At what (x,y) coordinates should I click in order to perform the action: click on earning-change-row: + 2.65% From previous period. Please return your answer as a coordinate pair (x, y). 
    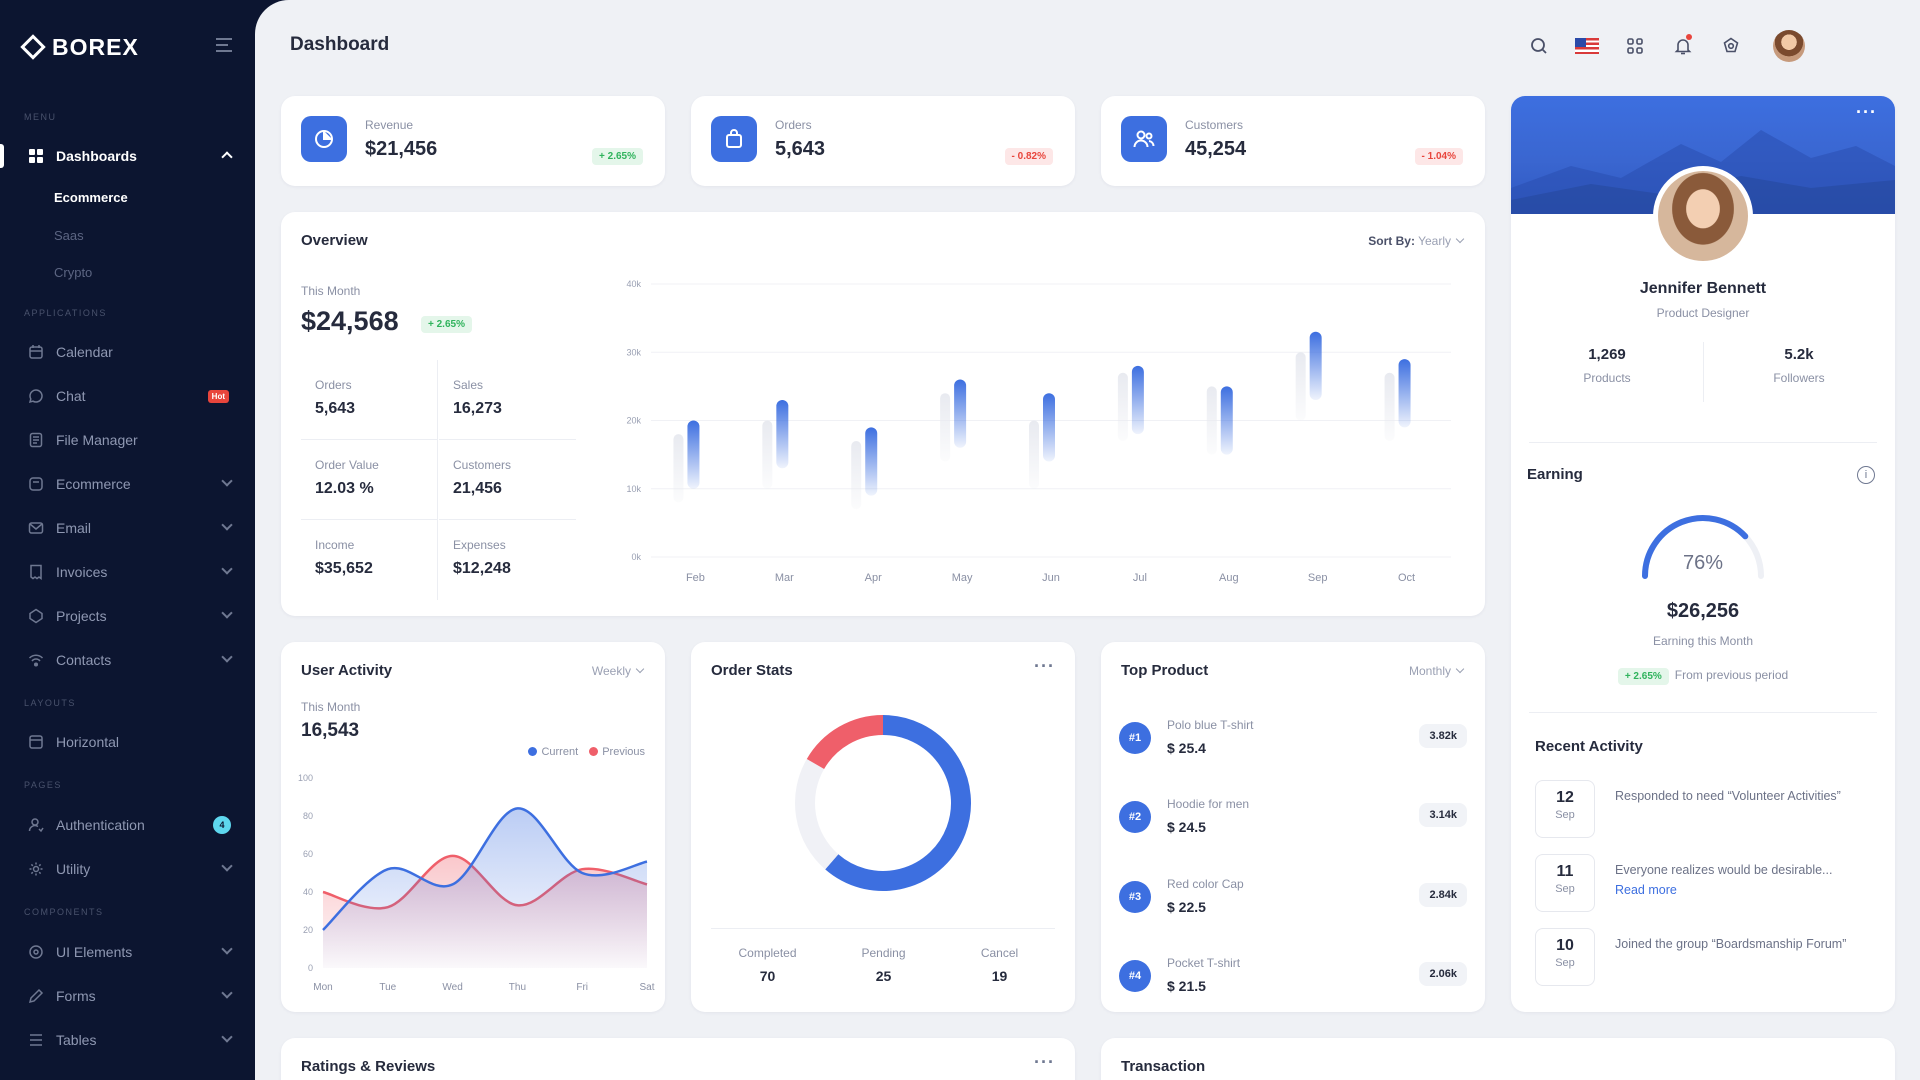
    Looking at the image, I should click on (1703, 676).